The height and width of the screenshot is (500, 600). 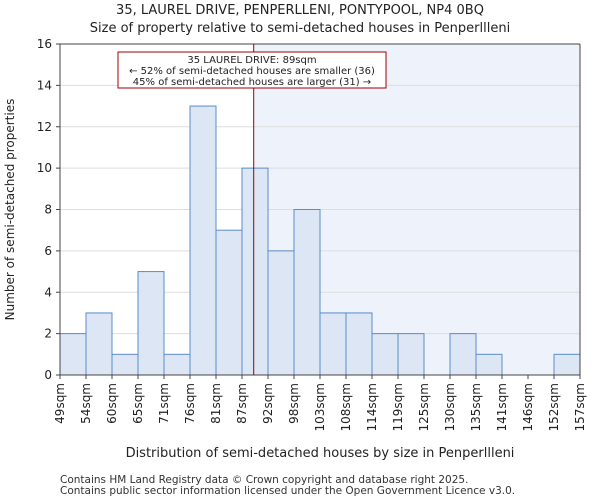 I want to click on bar-152sqm, so click(x=567, y=364).